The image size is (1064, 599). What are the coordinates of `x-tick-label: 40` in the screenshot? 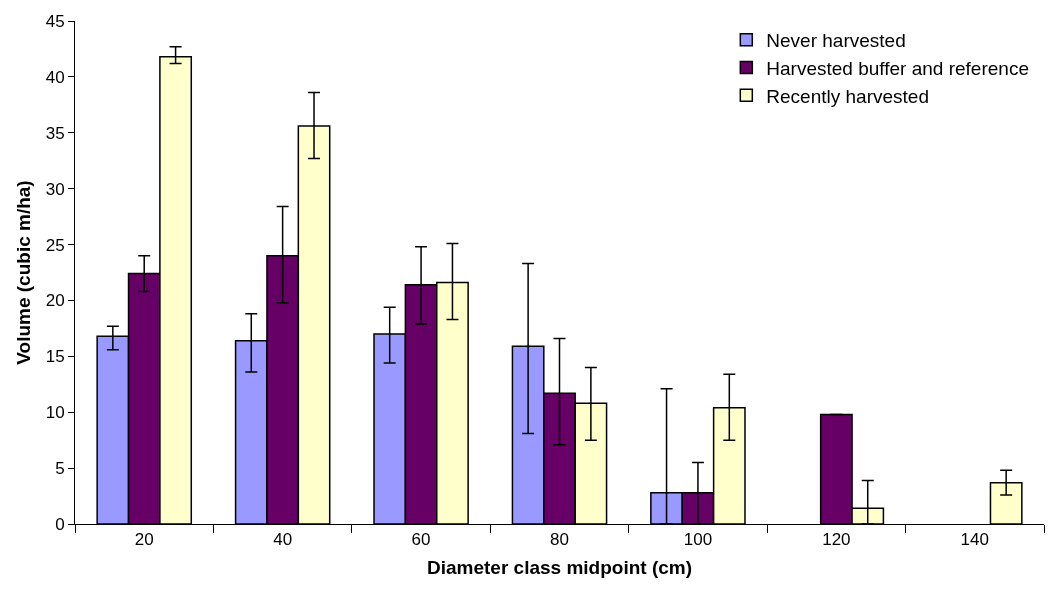 It's located at (283, 540).